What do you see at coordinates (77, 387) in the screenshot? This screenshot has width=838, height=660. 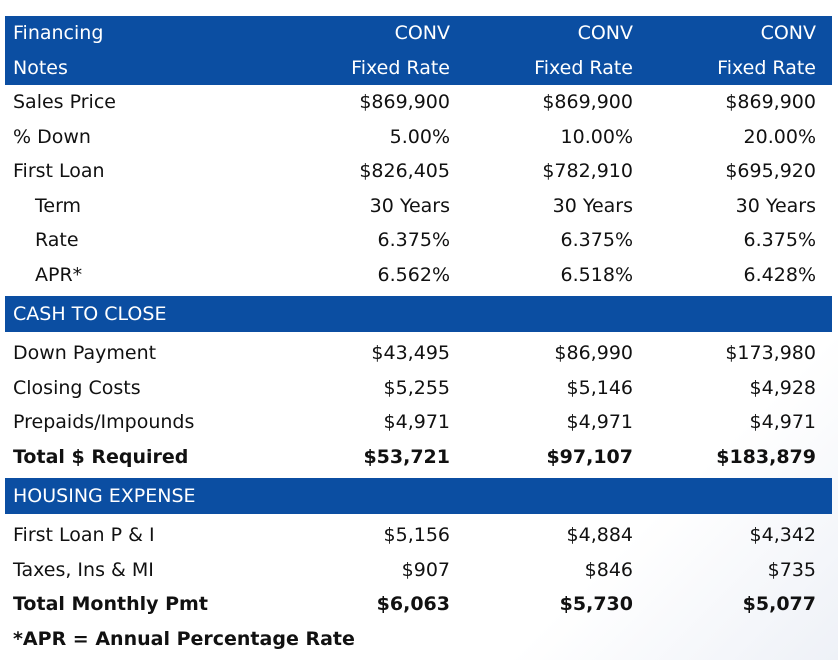 I see `closing-costs-label: Closing Costs` at bounding box center [77, 387].